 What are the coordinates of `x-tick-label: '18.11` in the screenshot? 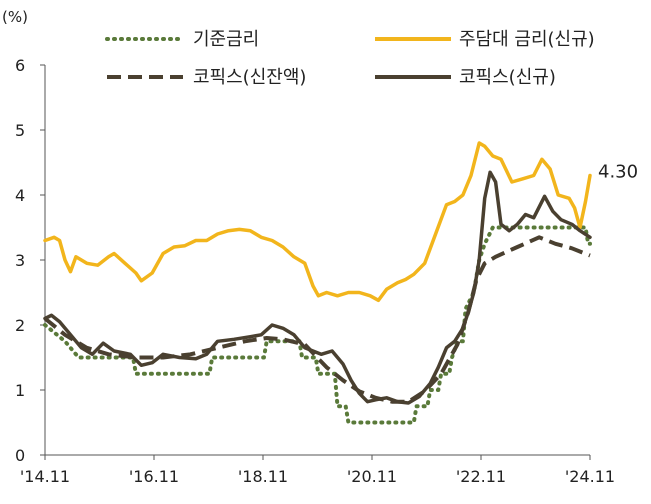 It's located at (263, 476).